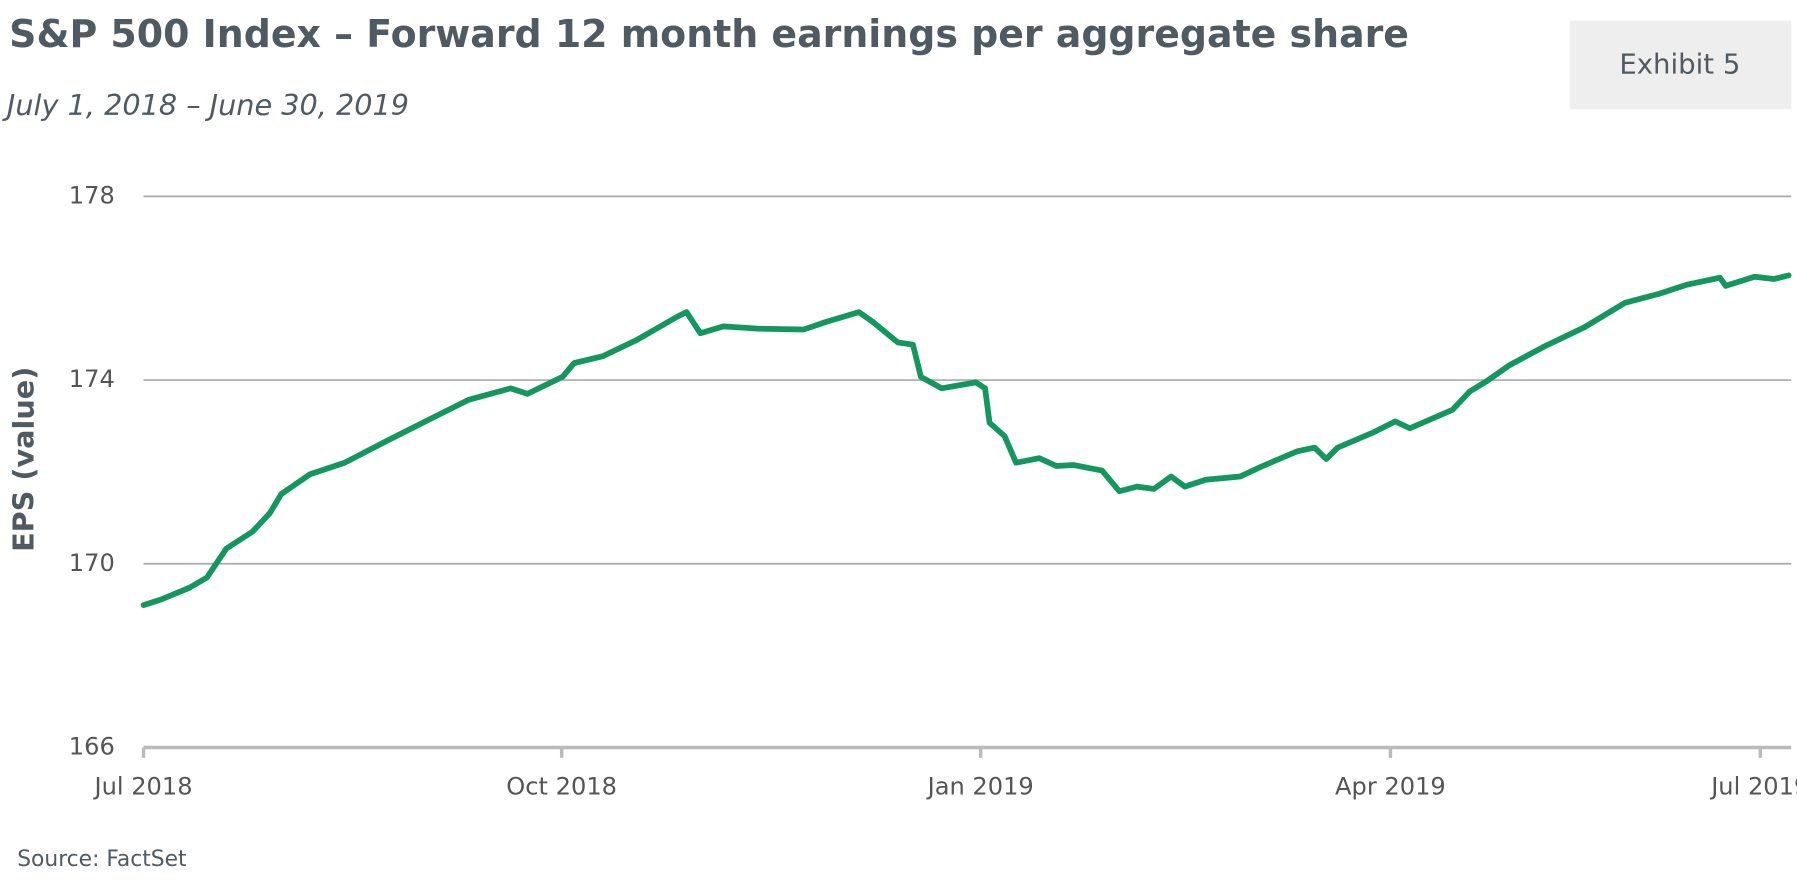  What do you see at coordinates (92, 747) in the screenshot?
I see `y-tick-label: 166` at bounding box center [92, 747].